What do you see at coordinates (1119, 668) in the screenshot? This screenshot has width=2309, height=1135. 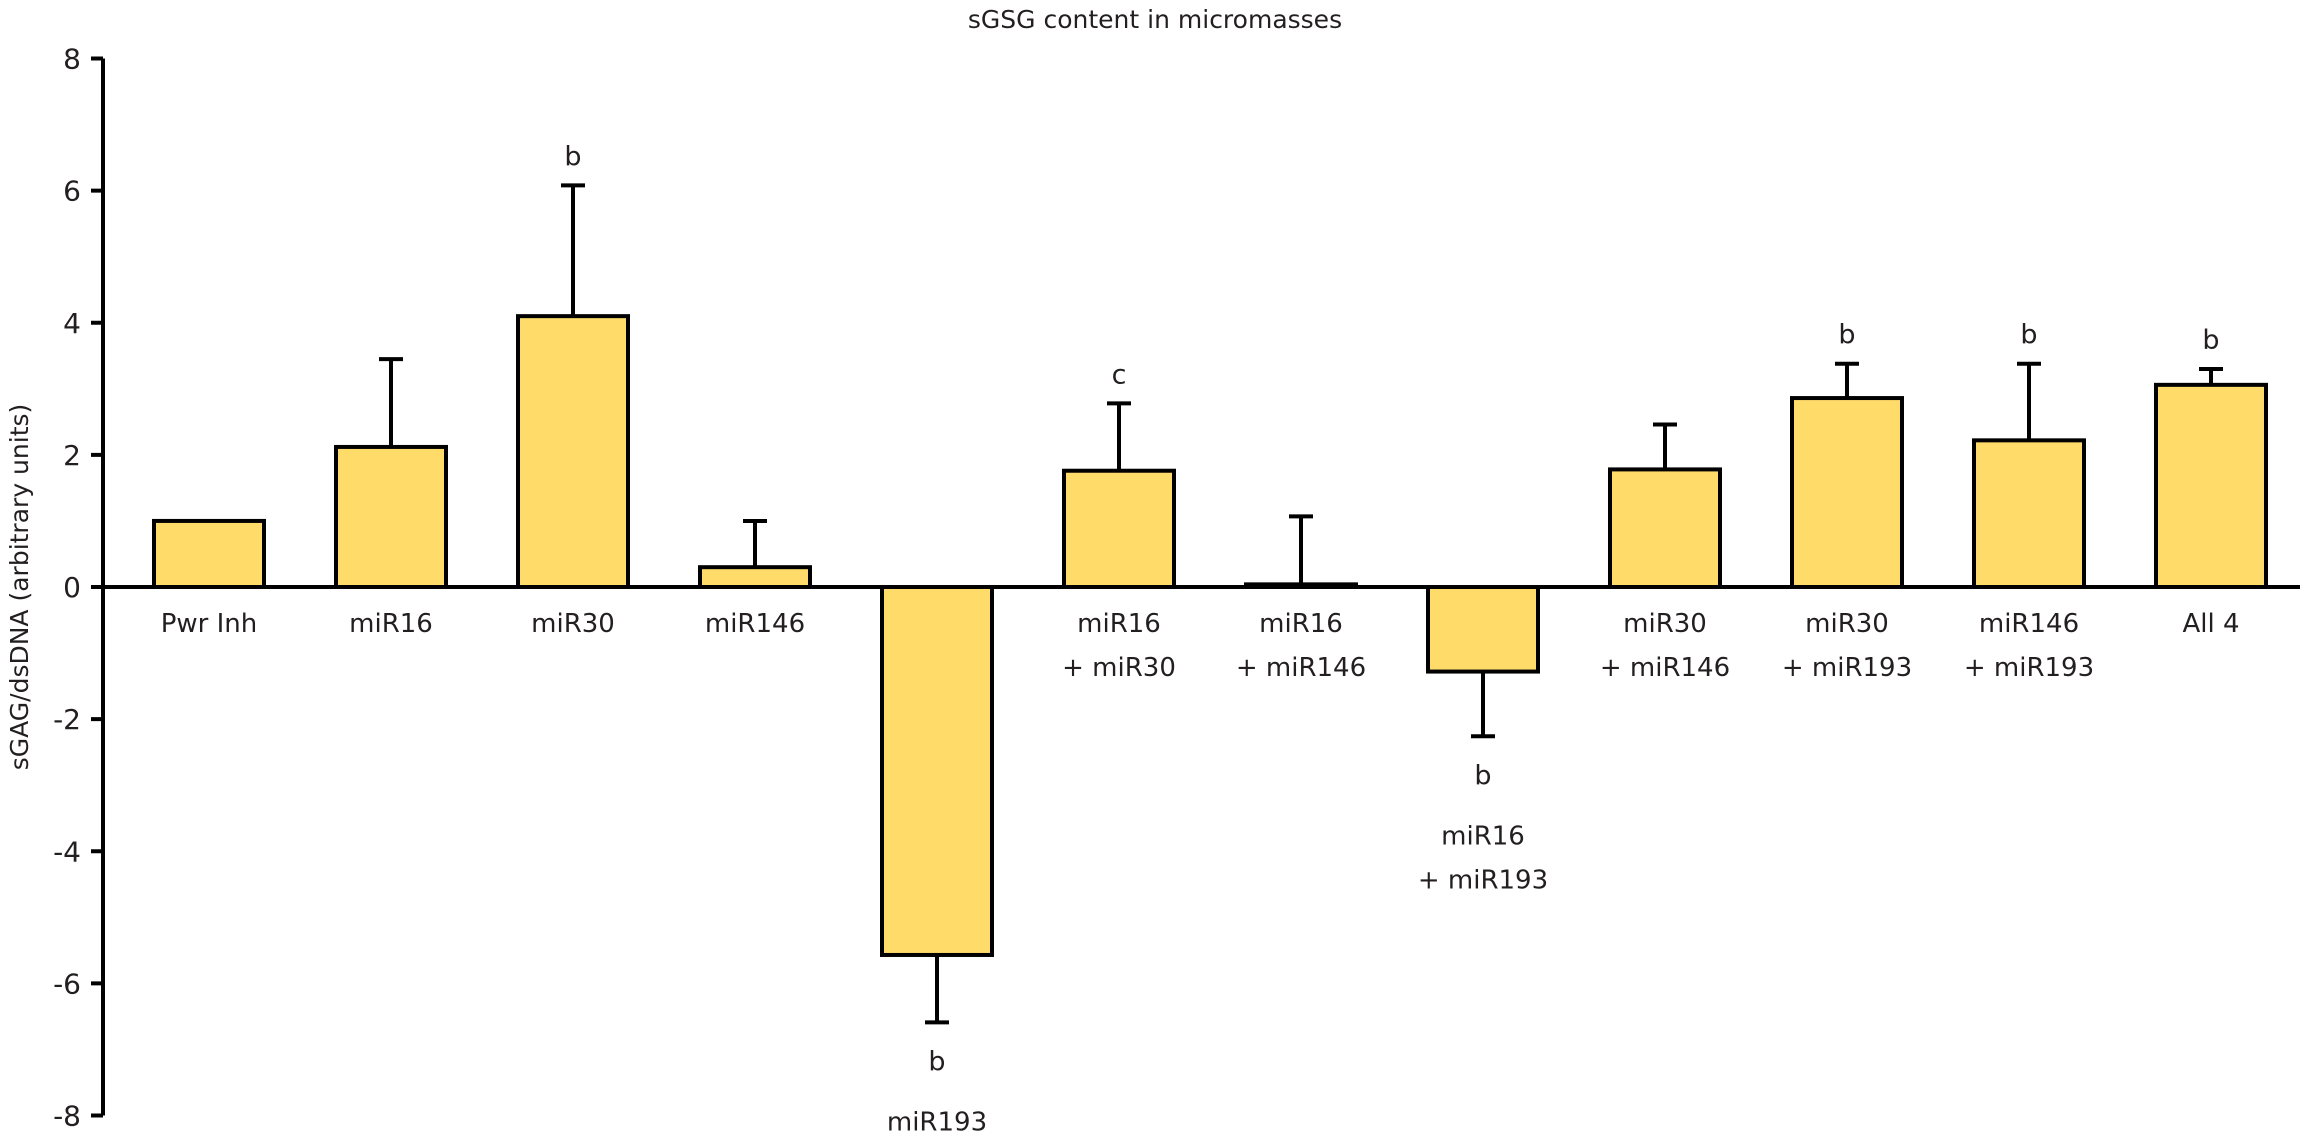 I see `category-label: + miR30` at bounding box center [1119, 668].